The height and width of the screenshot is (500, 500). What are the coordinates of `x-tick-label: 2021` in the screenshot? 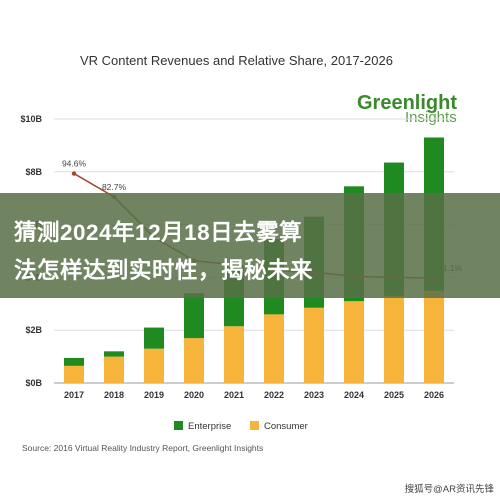 It's located at (234, 395).